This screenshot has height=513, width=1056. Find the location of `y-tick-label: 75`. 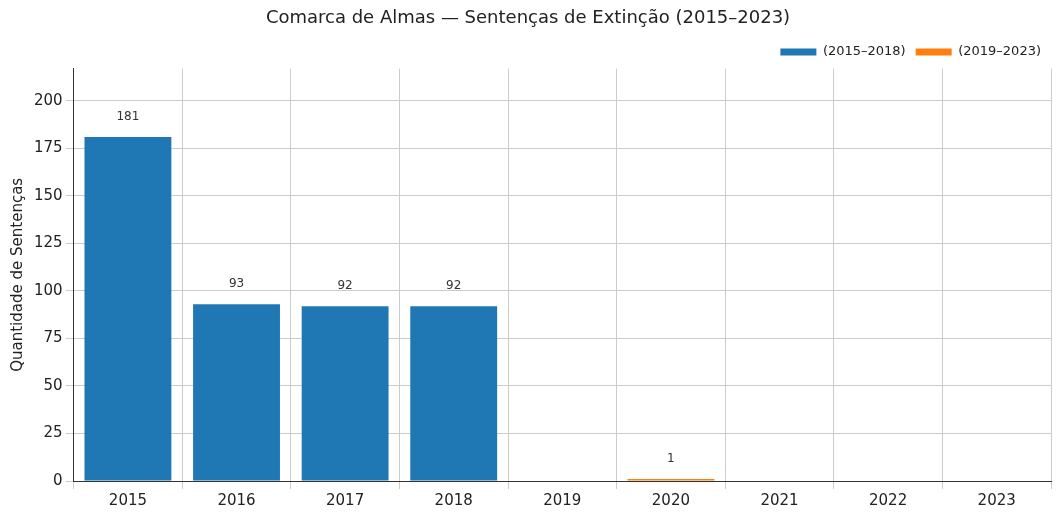

y-tick-label: 75 is located at coordinates (53, 337).